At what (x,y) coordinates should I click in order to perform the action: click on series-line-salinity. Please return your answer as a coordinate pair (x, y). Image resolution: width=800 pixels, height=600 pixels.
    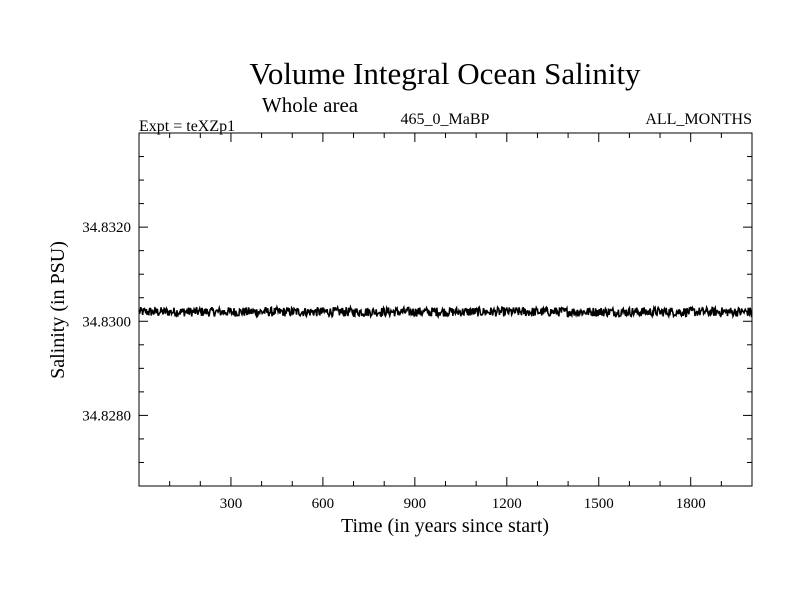
    Looking at the image, I should click on (445, 312).